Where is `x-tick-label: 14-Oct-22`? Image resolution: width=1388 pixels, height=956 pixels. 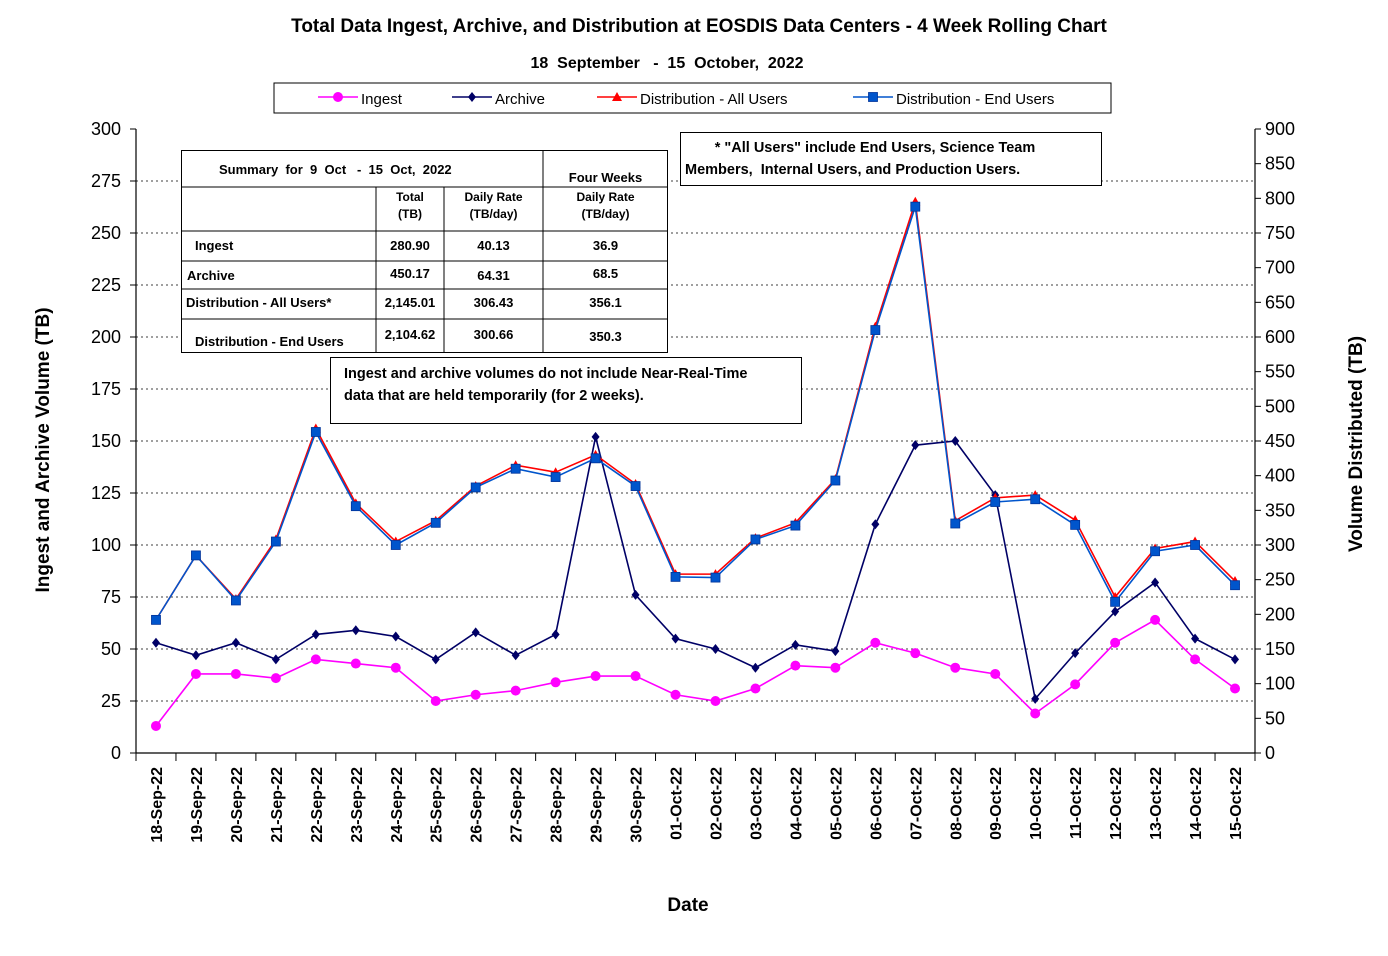
x-tick-label: 14-Oct-22 is located at coordinates (1196, 803).